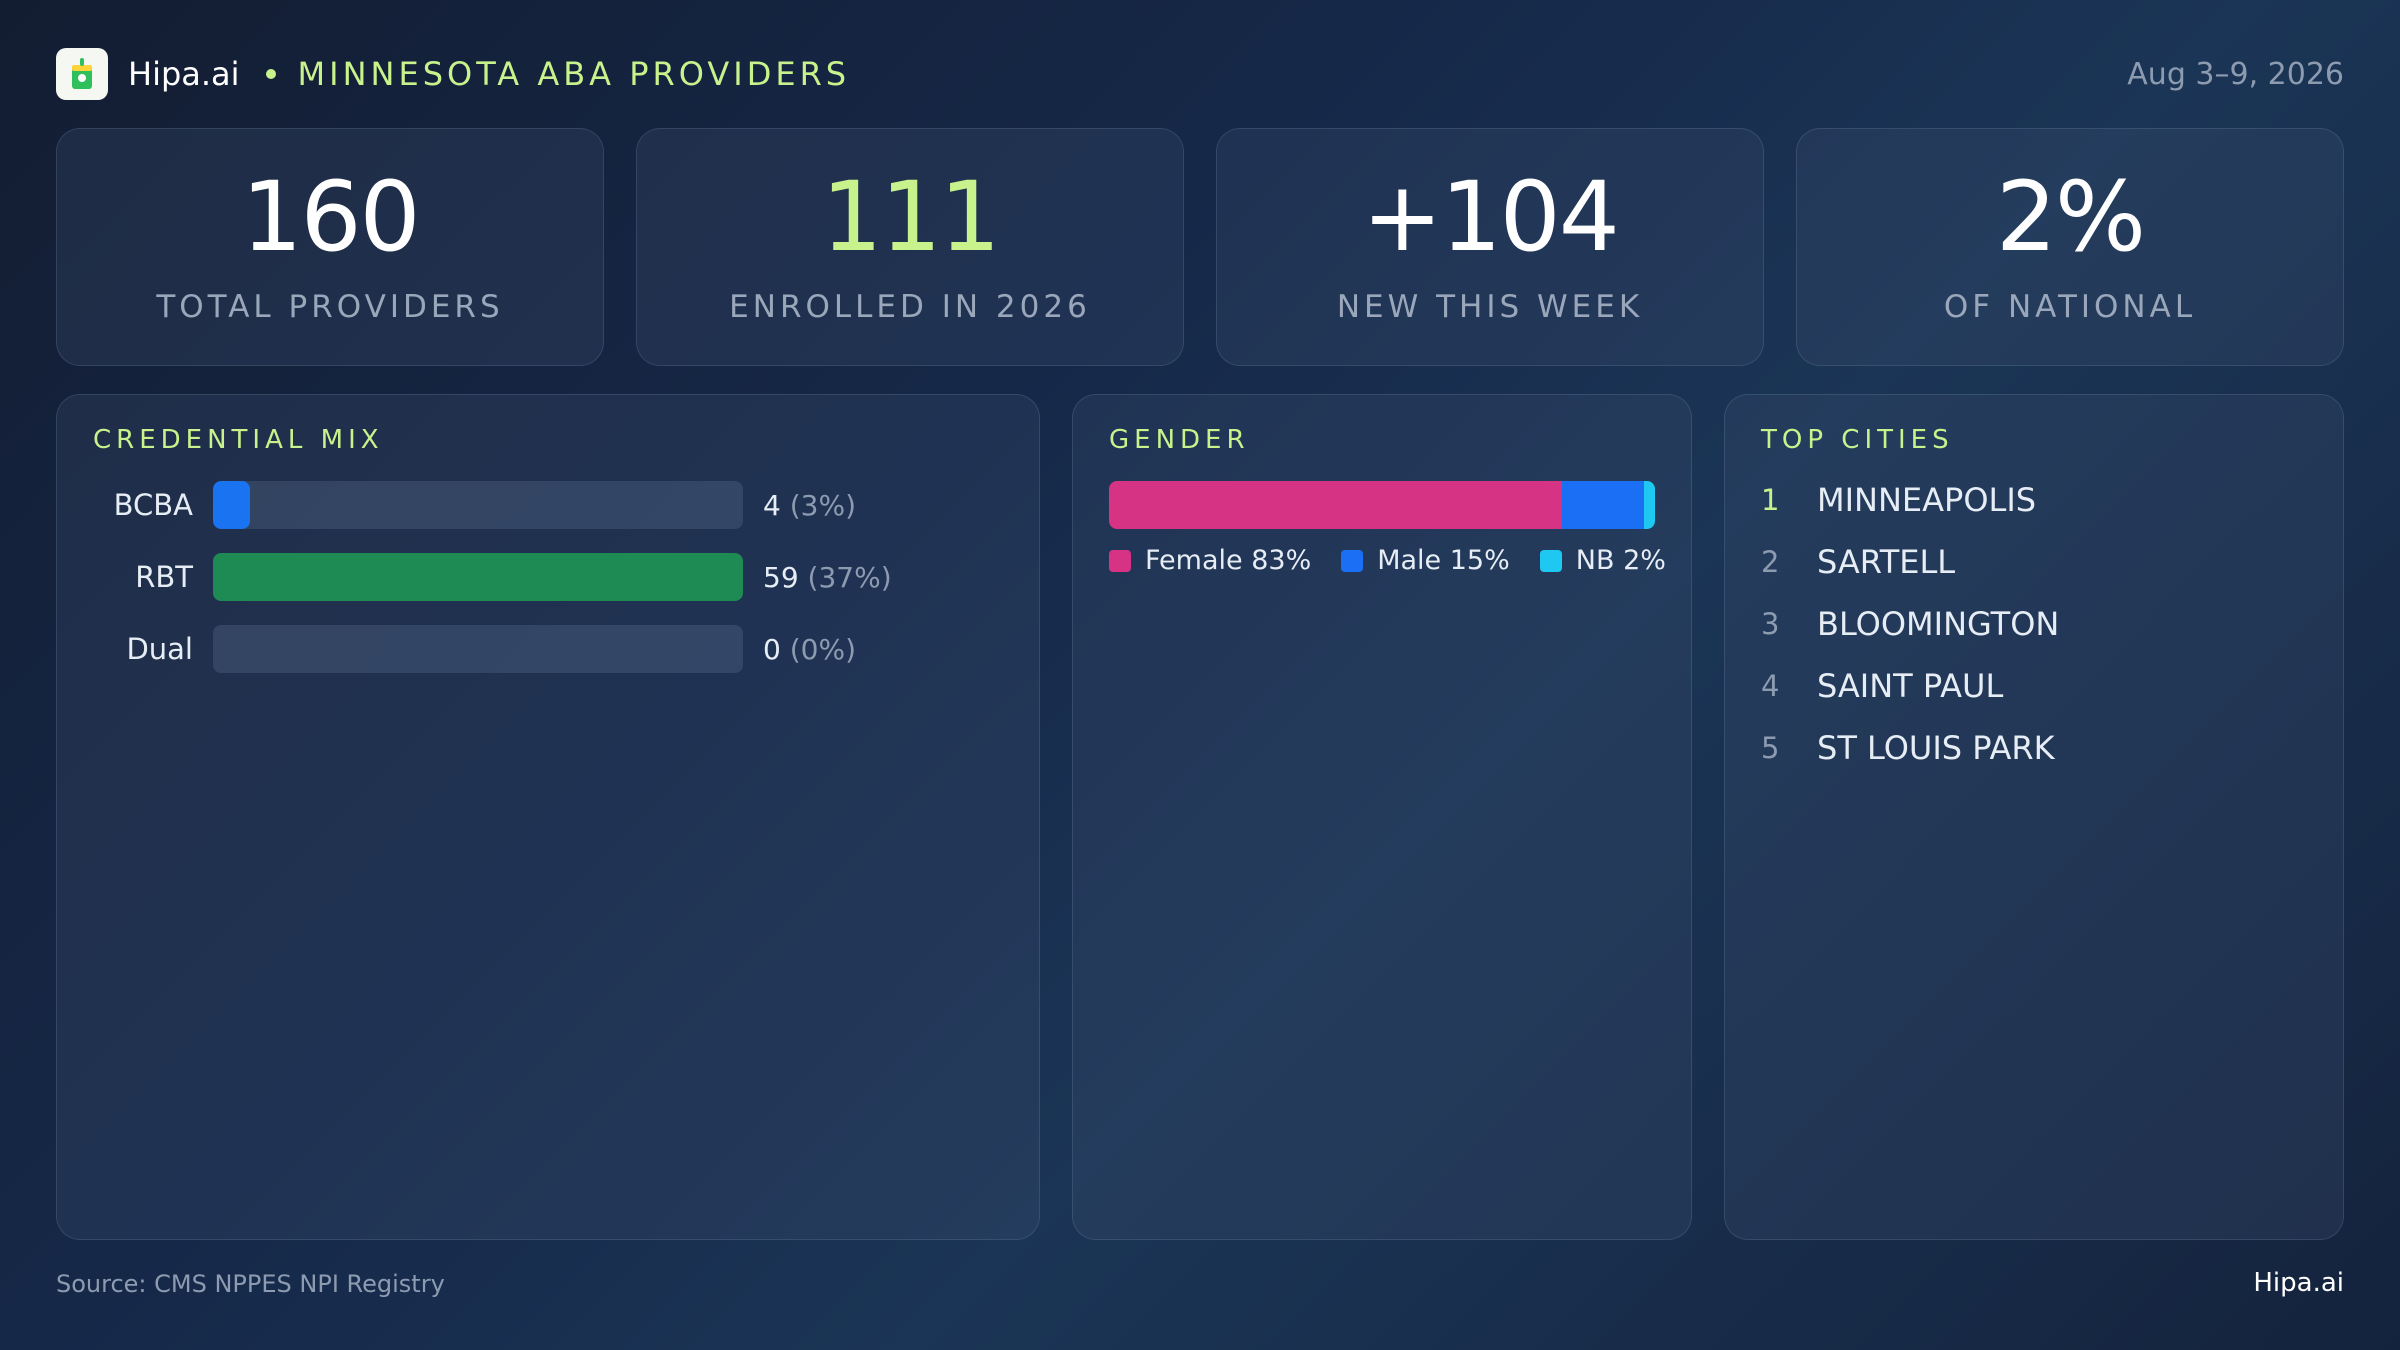 This screenshot has width=2400, height=1350. Describe the element at coordinates (2070, 307) in the screenshot. I see `stat-label: OF NATIONAL` at that location.